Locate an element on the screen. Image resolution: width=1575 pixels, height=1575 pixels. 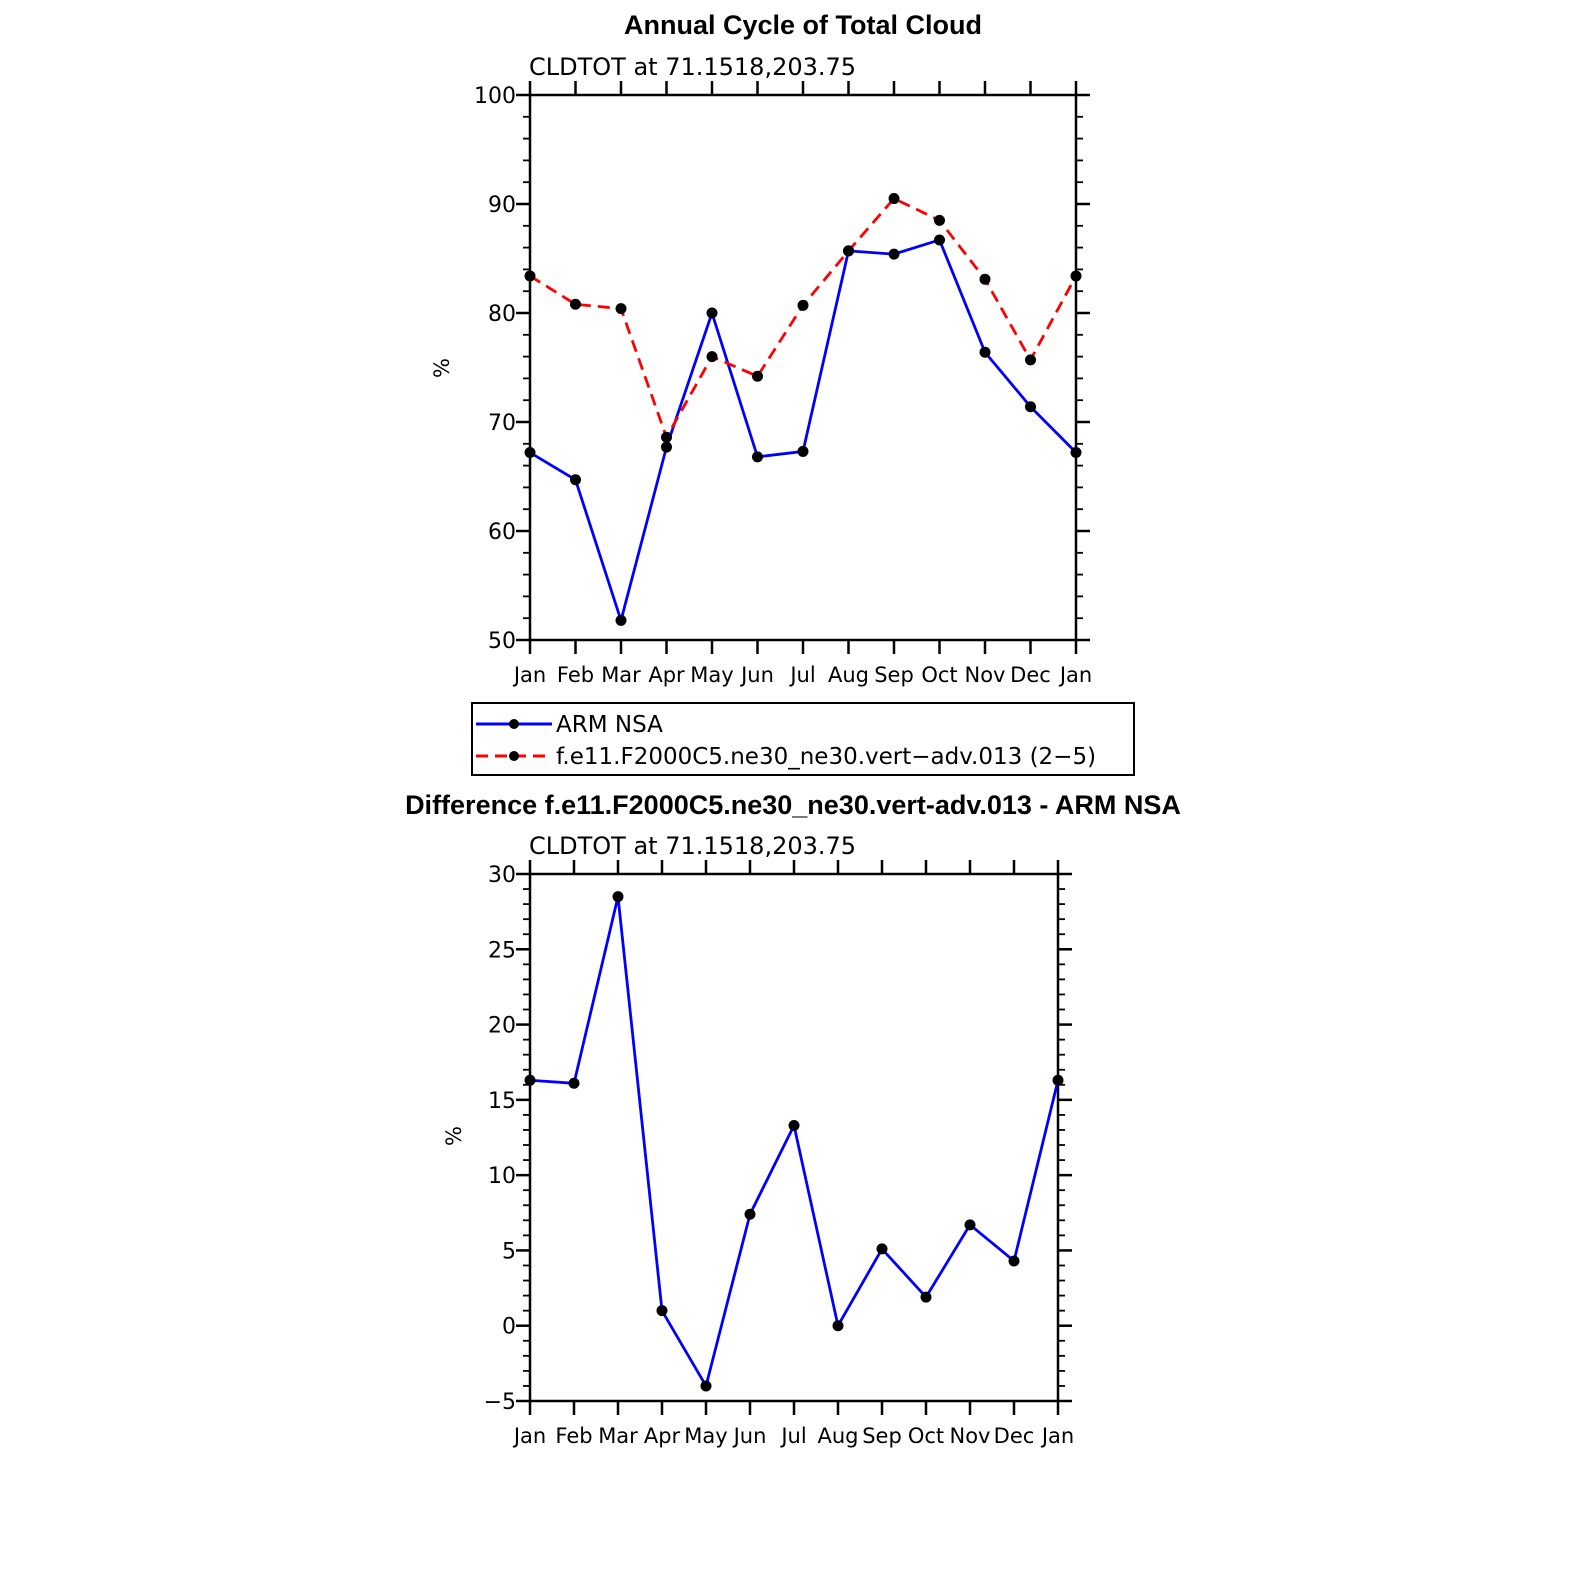
bottom-y-tick-label: −5 is located at coordinates (500, 1402).